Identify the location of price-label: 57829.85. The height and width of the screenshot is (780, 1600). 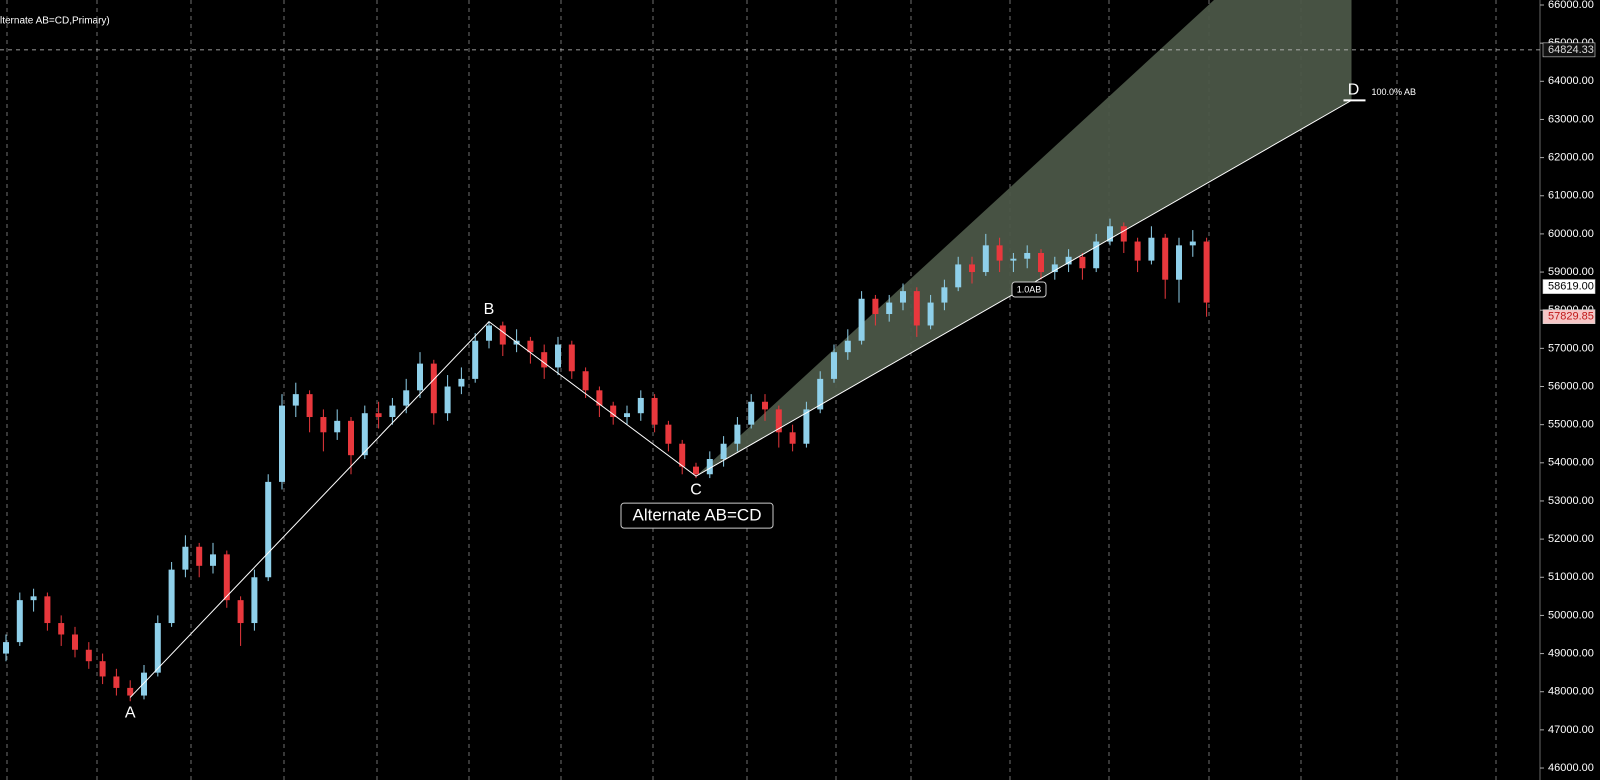
(1571, 317).